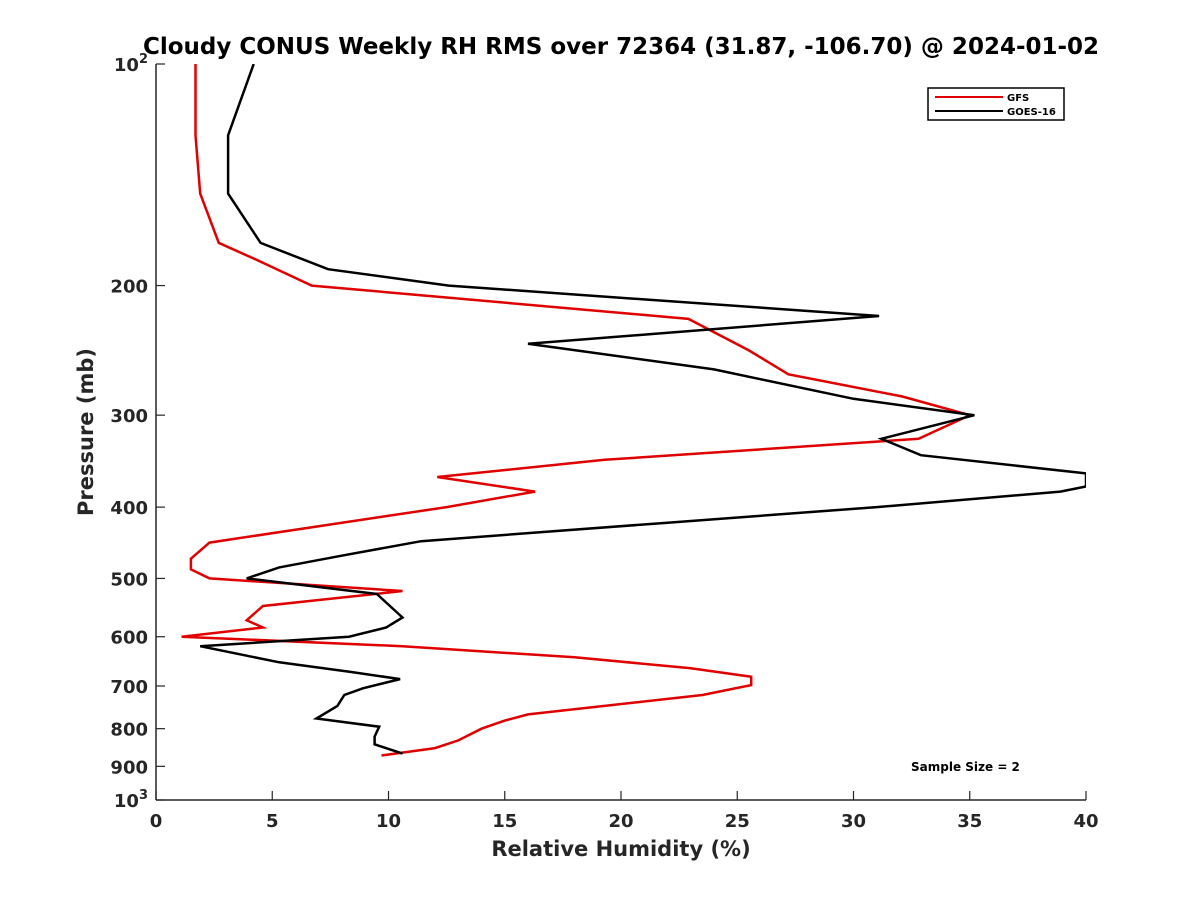  What do you see at coordinates (129, 730) in the screenshot?
I see `y-tick-label: 800` at bounding box center [129, 730].